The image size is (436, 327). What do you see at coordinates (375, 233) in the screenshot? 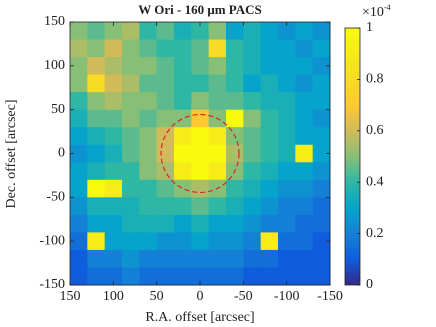
I see `colorbar-tick-label: 0.2` at bounding box center [375, 233].